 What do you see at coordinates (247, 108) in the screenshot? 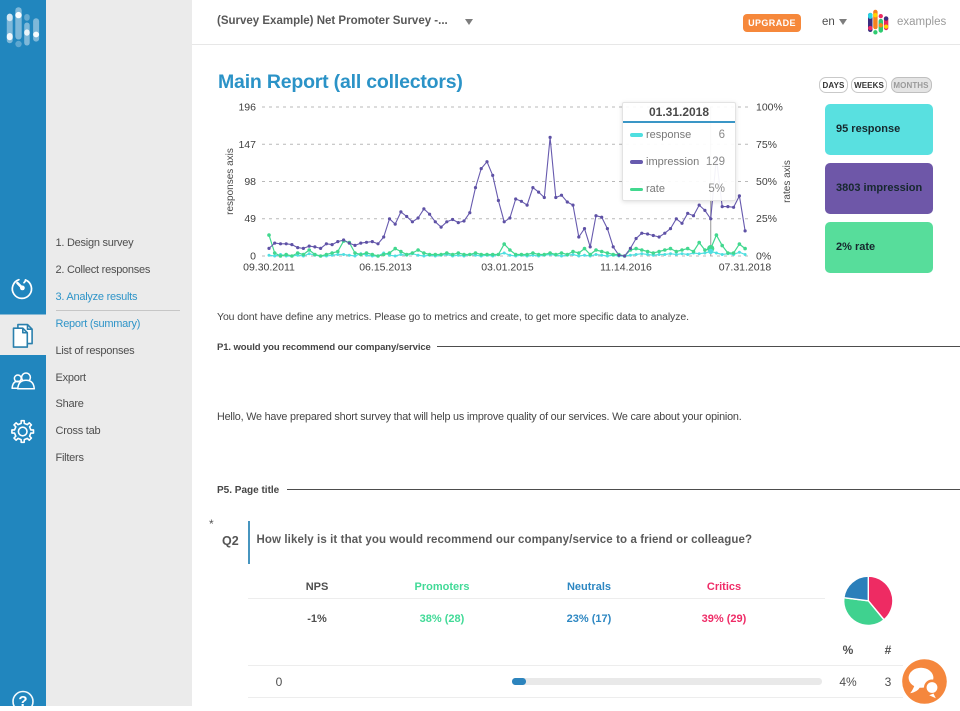
I see `svg-text: 196` at bounding box center [247, 108].